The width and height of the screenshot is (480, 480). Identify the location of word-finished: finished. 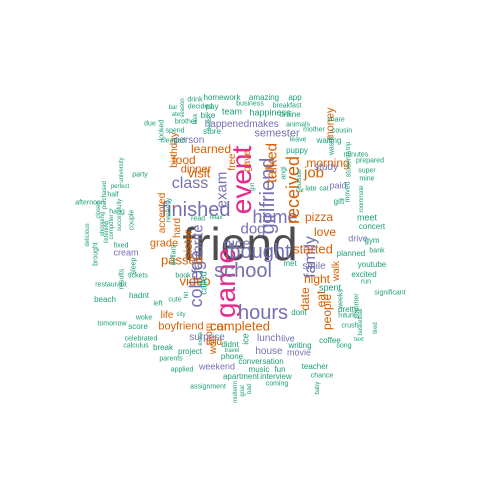
(196, 210).